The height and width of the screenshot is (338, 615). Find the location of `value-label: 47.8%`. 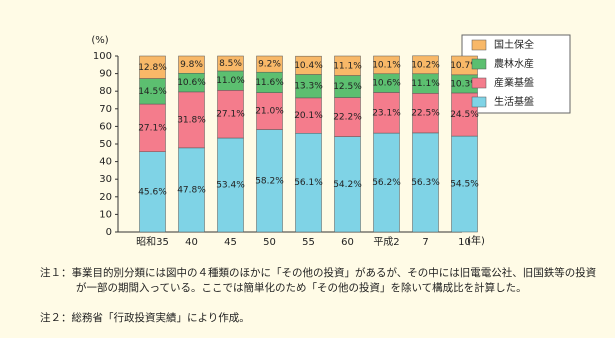

value-label: 47.8% is located at coordinates (191, 190).